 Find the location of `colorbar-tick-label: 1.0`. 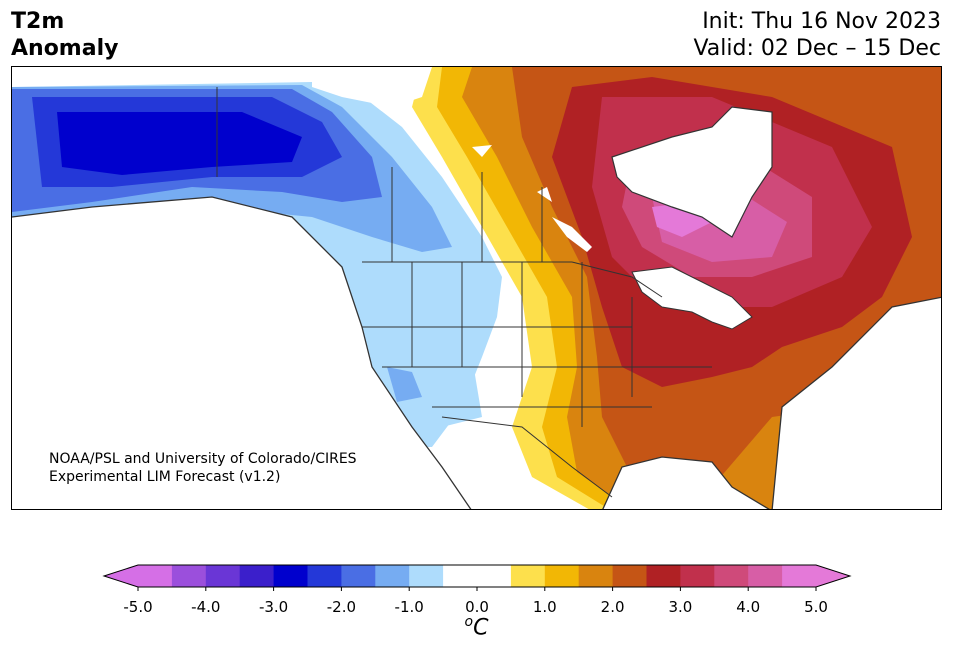

colorbar-tick-label: 1.0 is located at coordinates (545, 607).